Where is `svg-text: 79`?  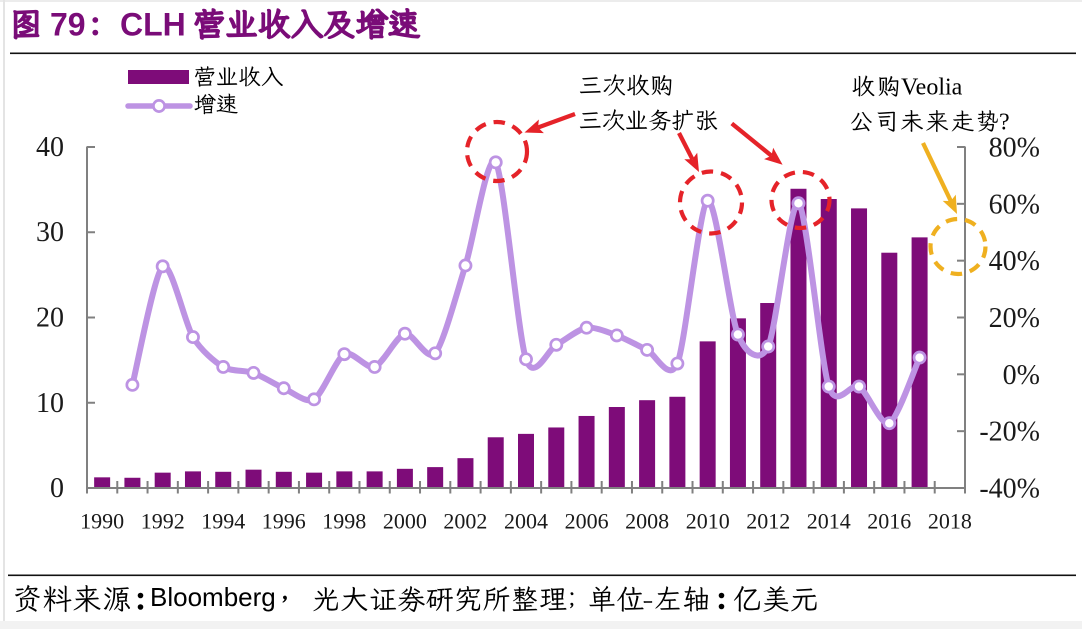 svg-text: 79 is located at coordinates (68, 25).